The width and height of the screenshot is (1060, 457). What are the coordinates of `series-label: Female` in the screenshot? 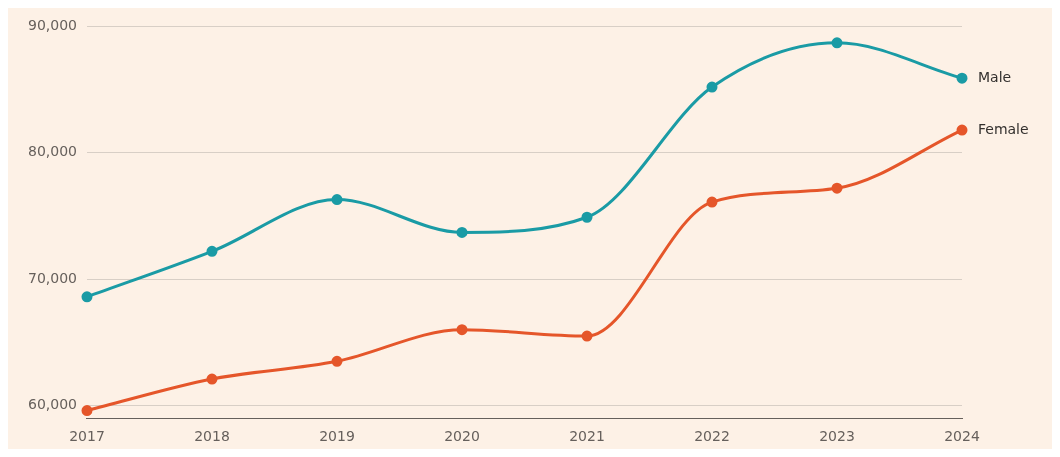 It's located at (1003, 128).